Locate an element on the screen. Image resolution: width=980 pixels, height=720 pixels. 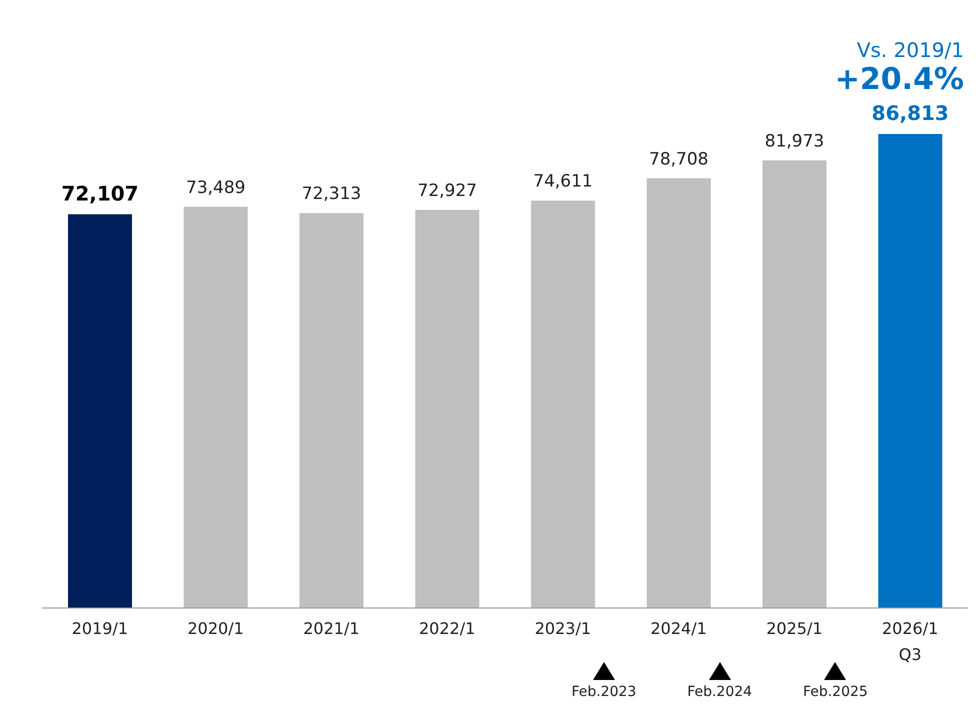
text: Feb.2023 is located at coordinates (604, 692).